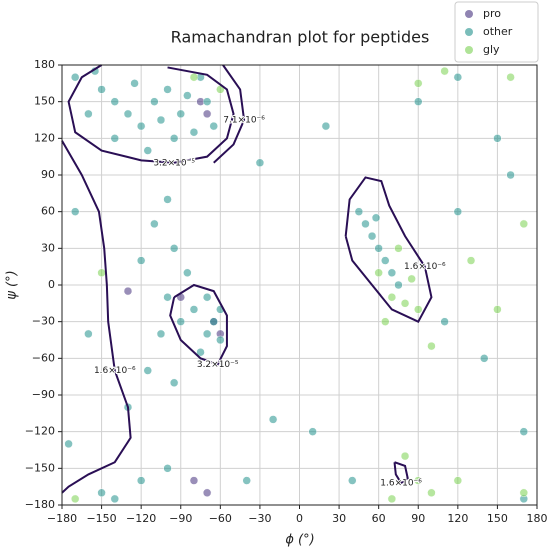  I want to click on x-tick-label: 180, so click(537, 518).